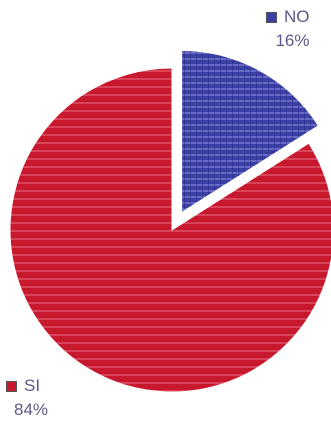  What do you see at coordinates (27, 398) in the screenshot?
I see `legend-entry-si: SI 84%` at bounding box center [27, 398].